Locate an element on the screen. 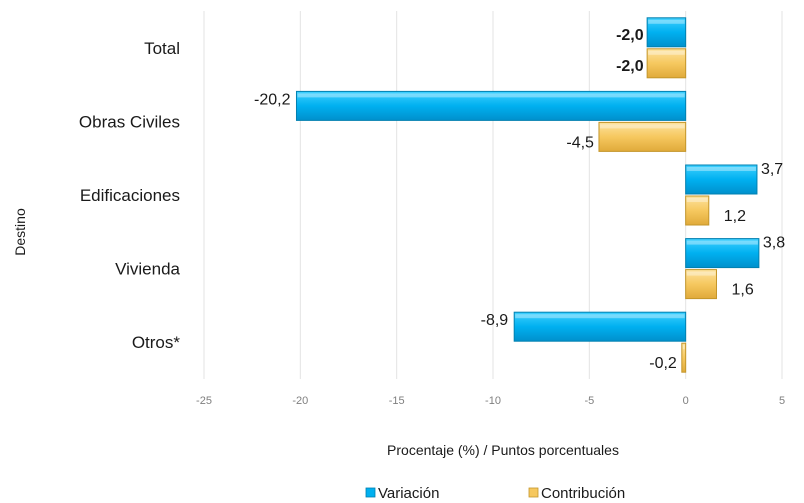  x-tick-label: 5 is located at coordinates (782, 401).